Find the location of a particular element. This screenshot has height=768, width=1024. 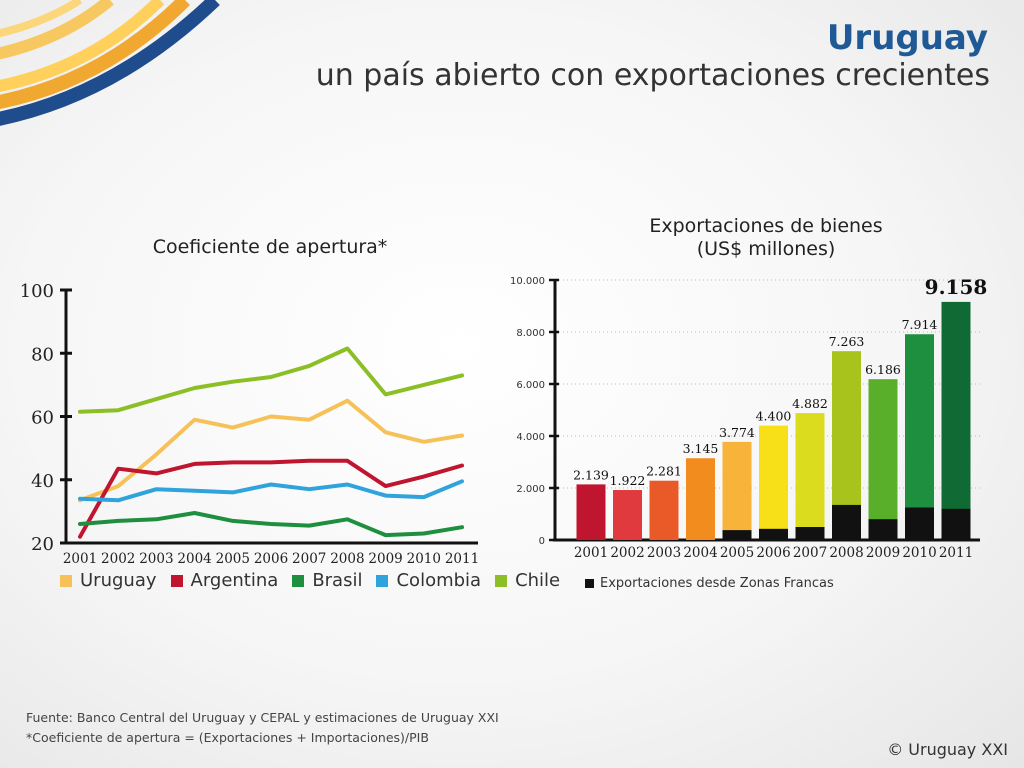

zf-bar-2006 is located at coordinates (773, 534).